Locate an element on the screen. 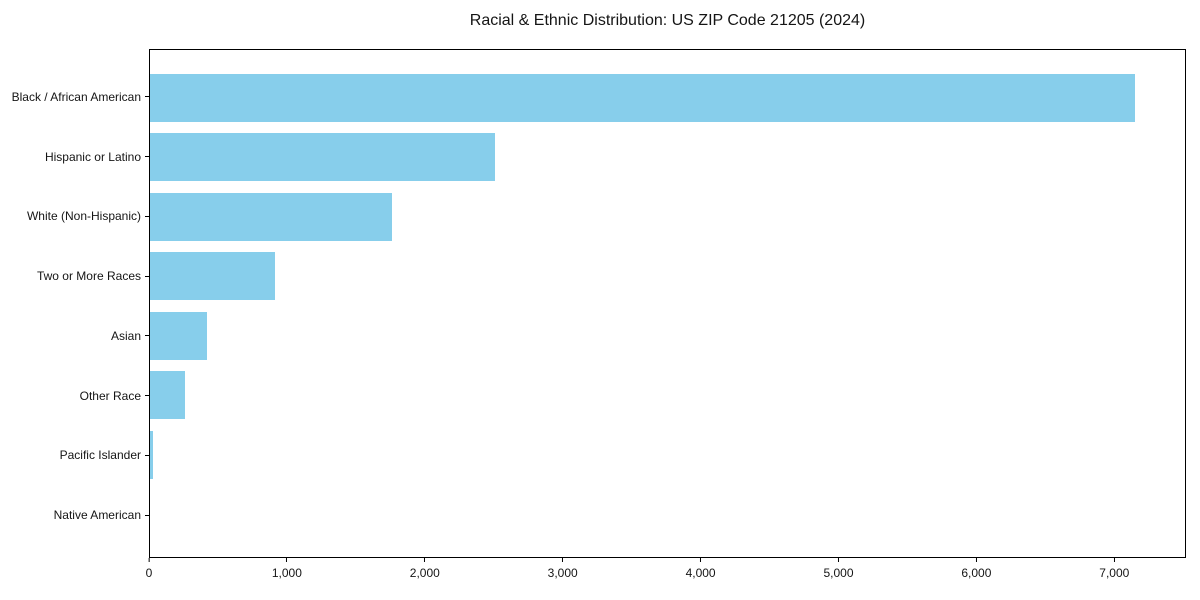  y-label-row: Black / African American is located at coordinates (74, 97).